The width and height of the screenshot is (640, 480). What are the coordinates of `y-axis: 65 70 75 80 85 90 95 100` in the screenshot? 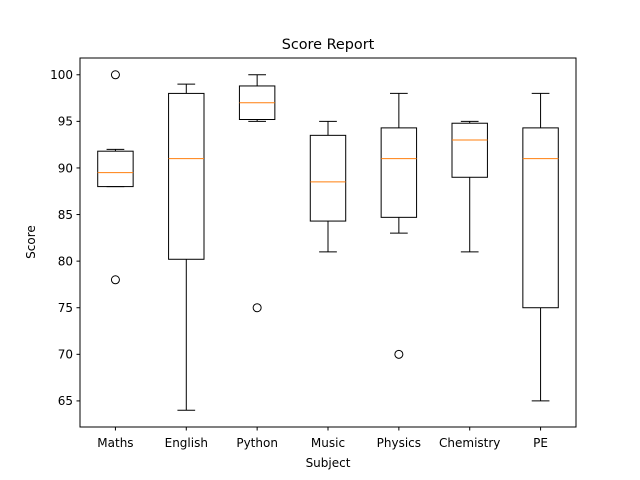 It's located at (65, 238).